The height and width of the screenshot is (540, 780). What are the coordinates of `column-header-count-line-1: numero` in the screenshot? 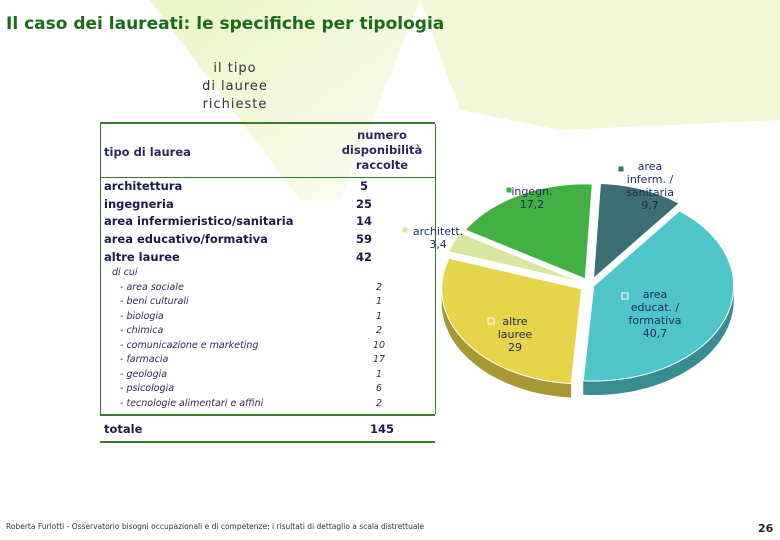 It's located at (382, 135).